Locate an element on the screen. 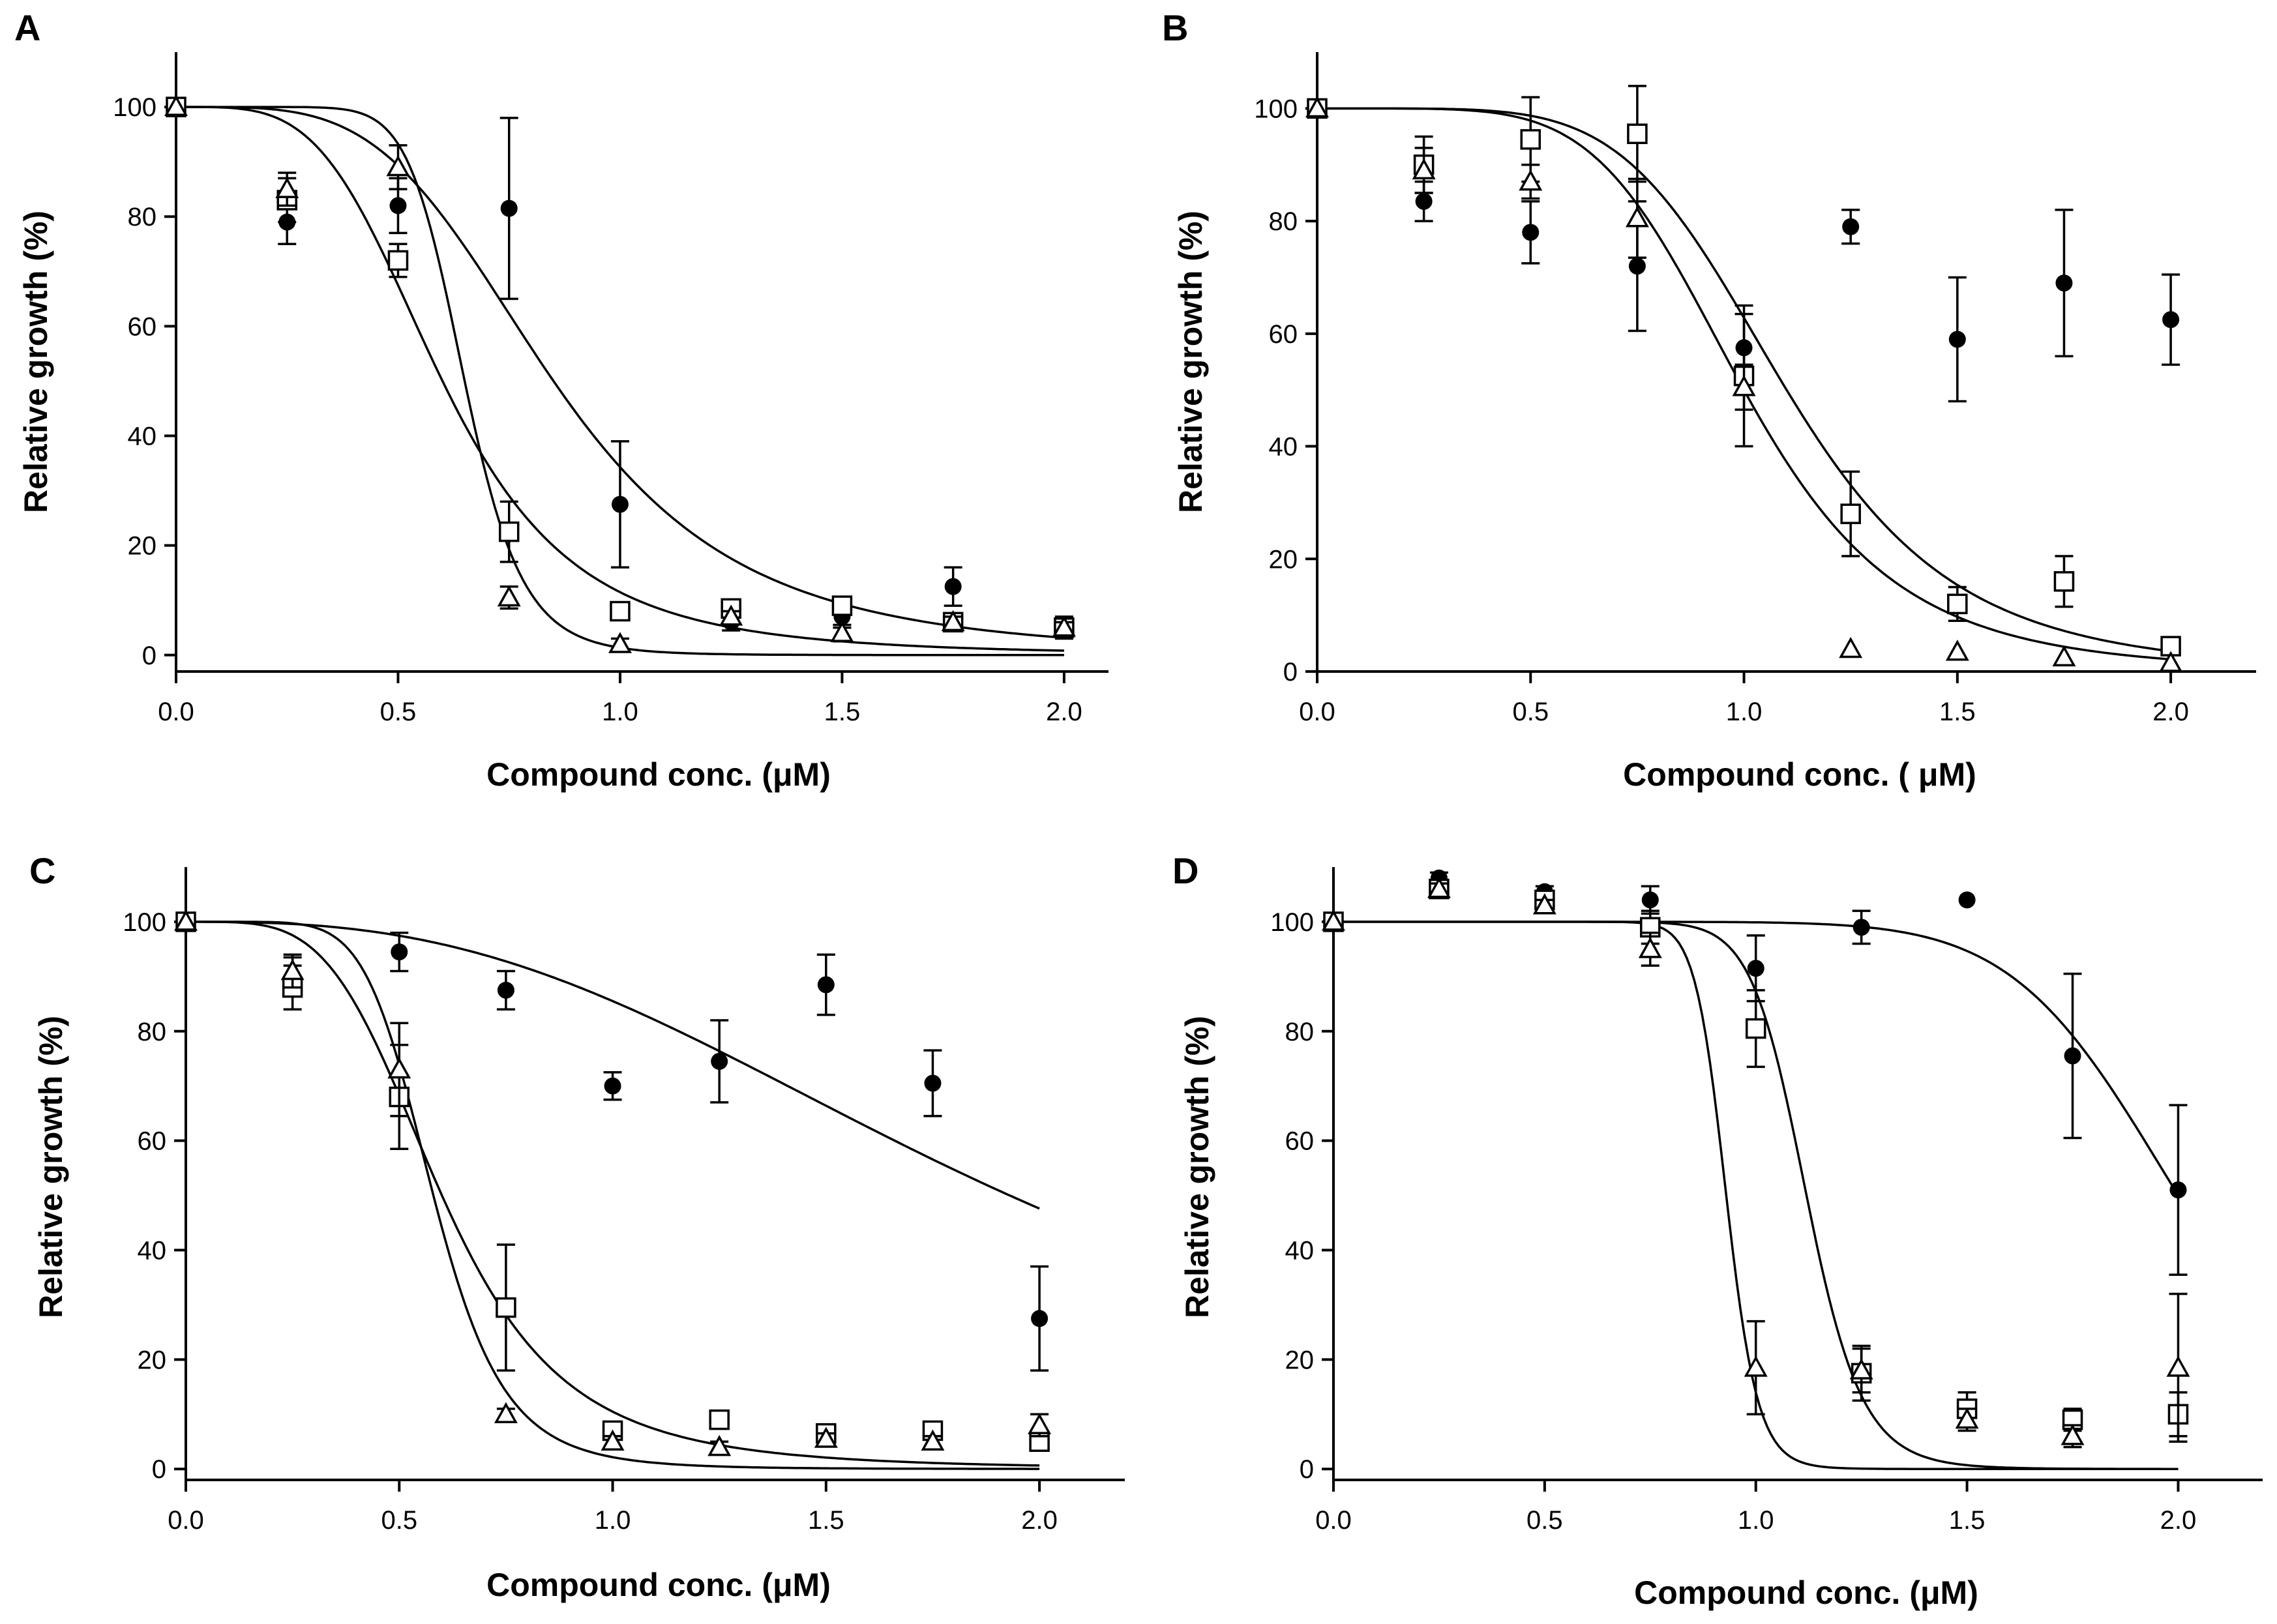 This screenshot has width=2277, height=1624. fit-curve-triangle-open is located at coordinates (613, 1195).